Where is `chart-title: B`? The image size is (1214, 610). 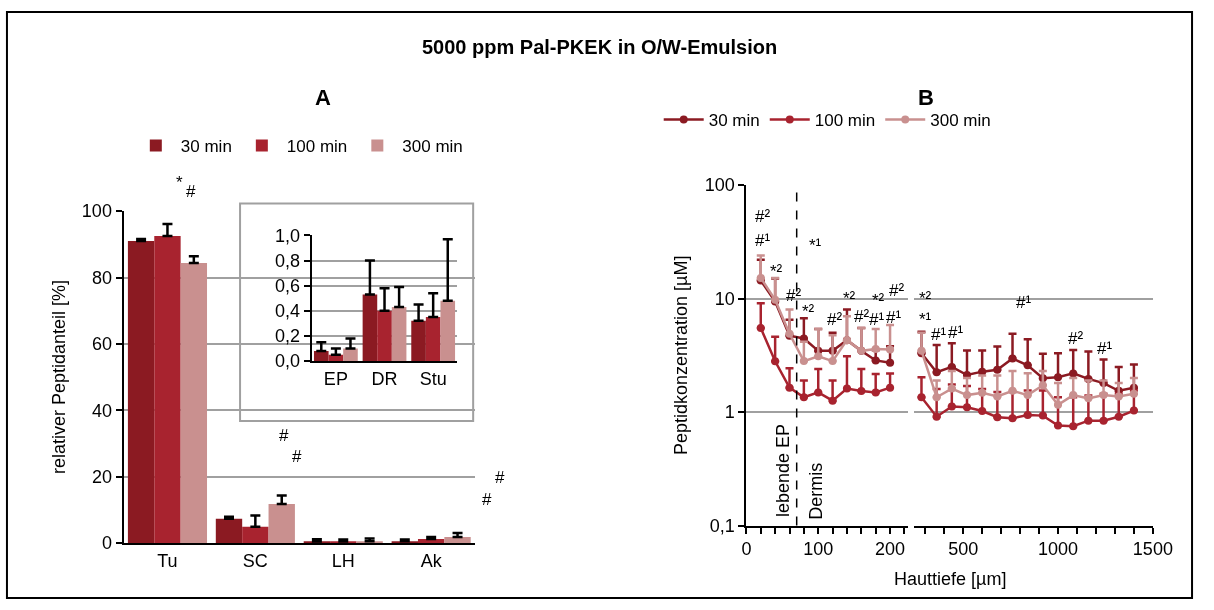 chart-title: B is located at coordinates (926, 97).